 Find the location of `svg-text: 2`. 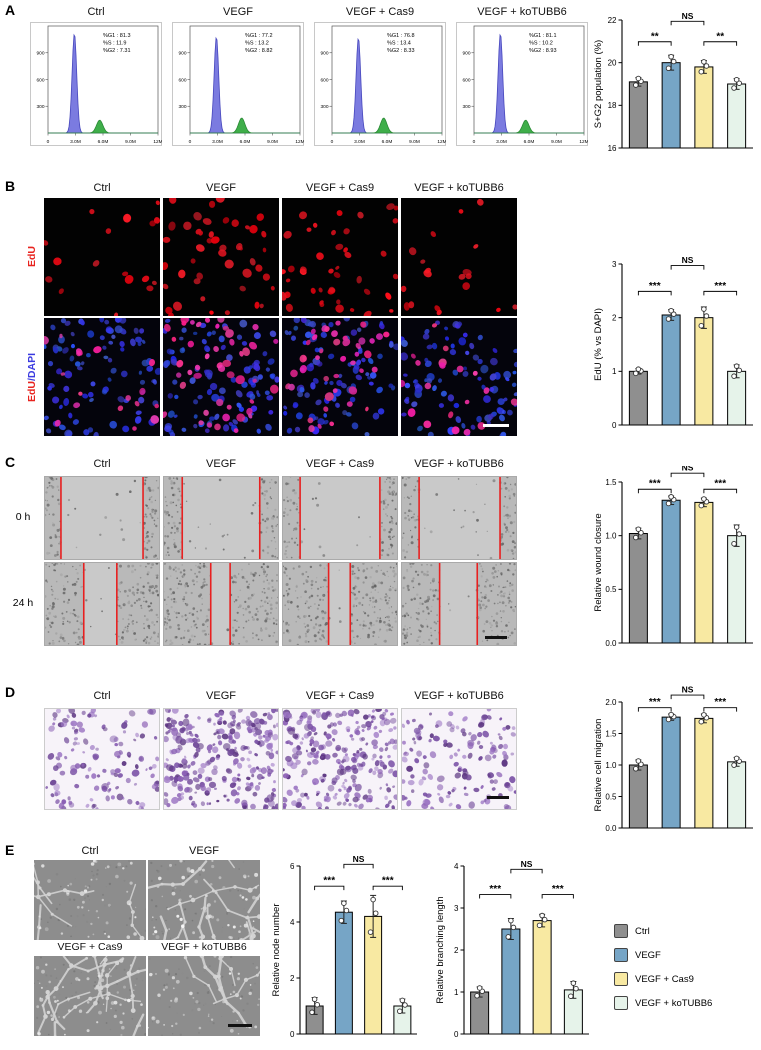

svg-text: 2 is located at coordinates (292, 978).